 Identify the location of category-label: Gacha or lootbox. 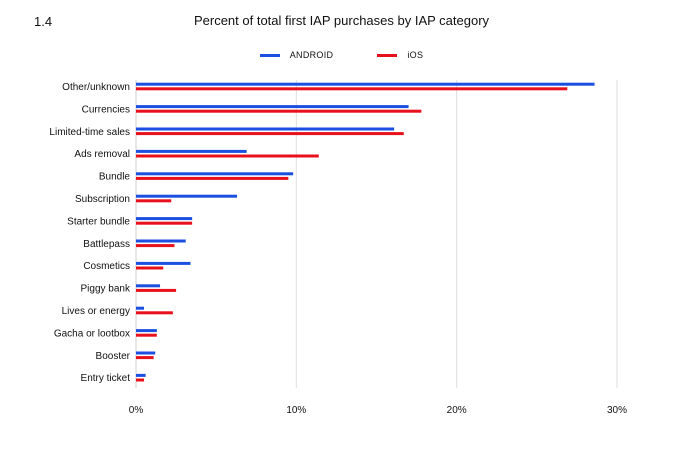
(92, 333).